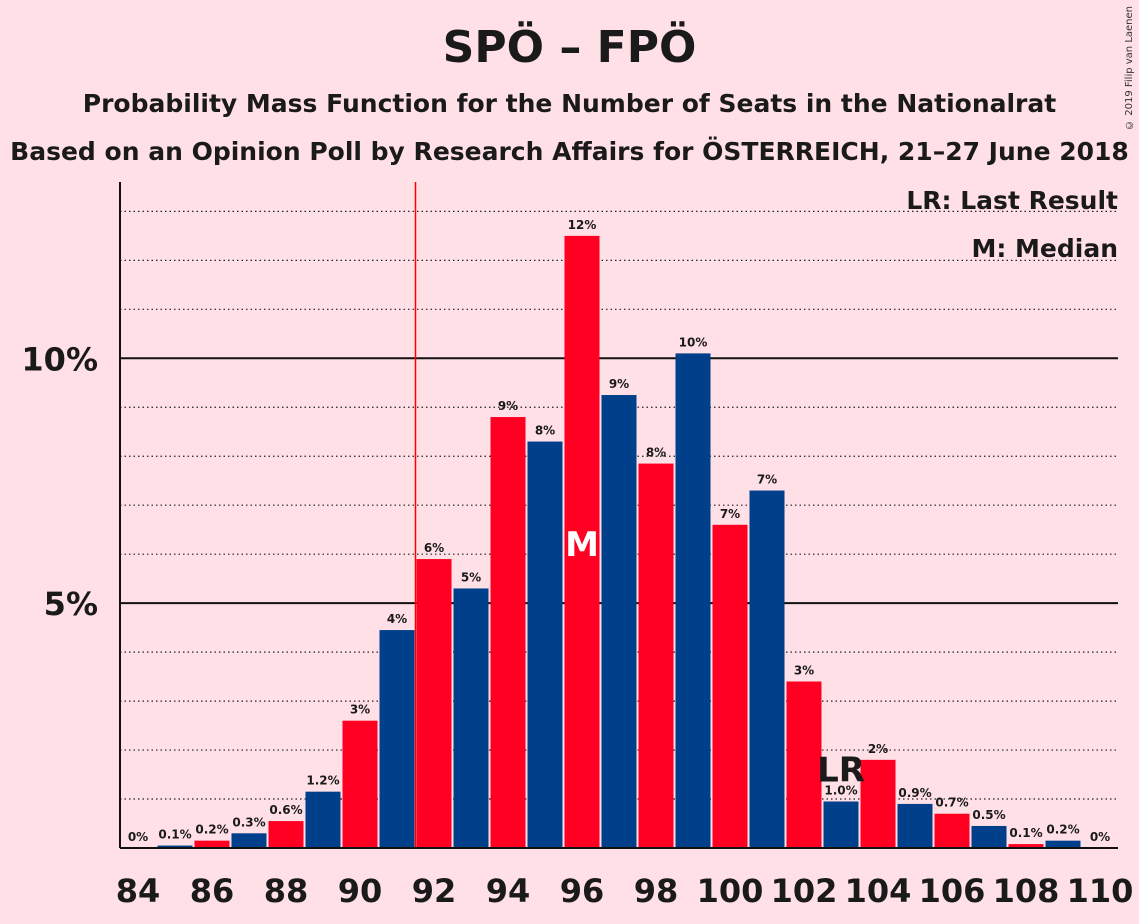  What do you see at coordinates (804, 891) in the screenshot?
I see `x-tick-label: 102` at bounding box center [804, 891].